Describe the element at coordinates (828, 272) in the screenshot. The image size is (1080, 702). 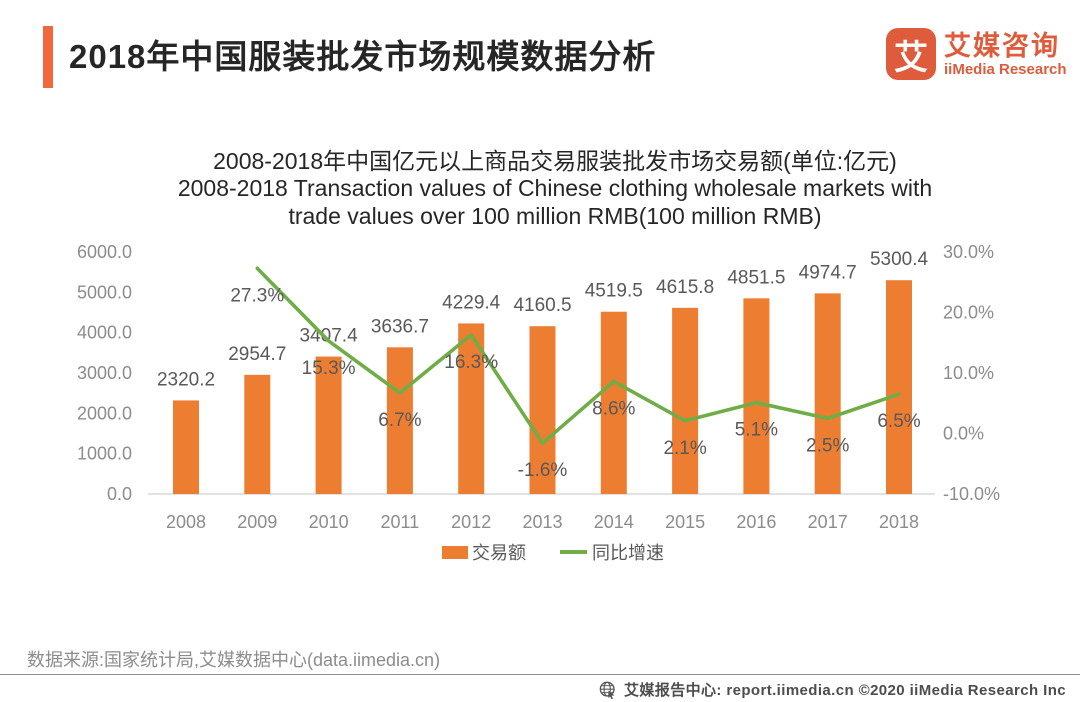
I see `svg-text: 4974.7` at that location.